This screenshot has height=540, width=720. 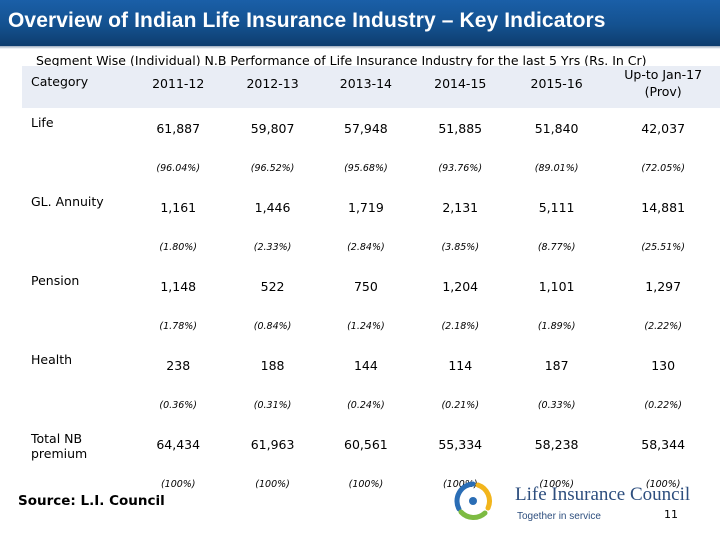 I want to click on header-year: 2014-15, so click(x=460, y=87).